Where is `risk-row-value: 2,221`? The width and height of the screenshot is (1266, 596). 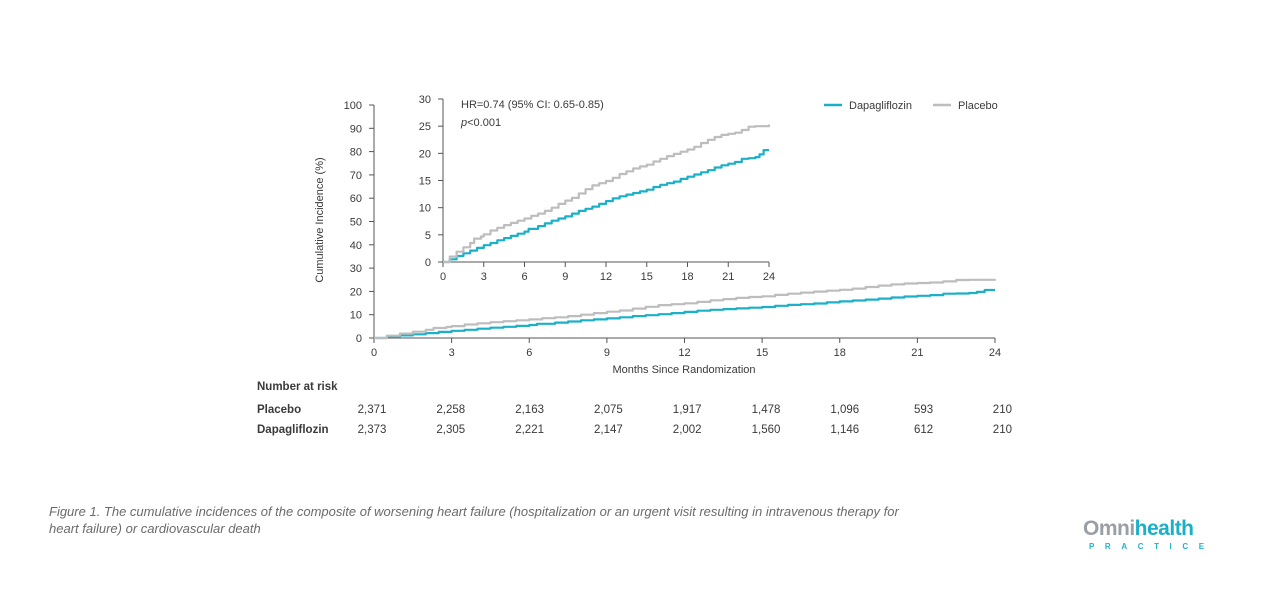 risk-row-value: 2,221 is located at coordinates (529, 430).